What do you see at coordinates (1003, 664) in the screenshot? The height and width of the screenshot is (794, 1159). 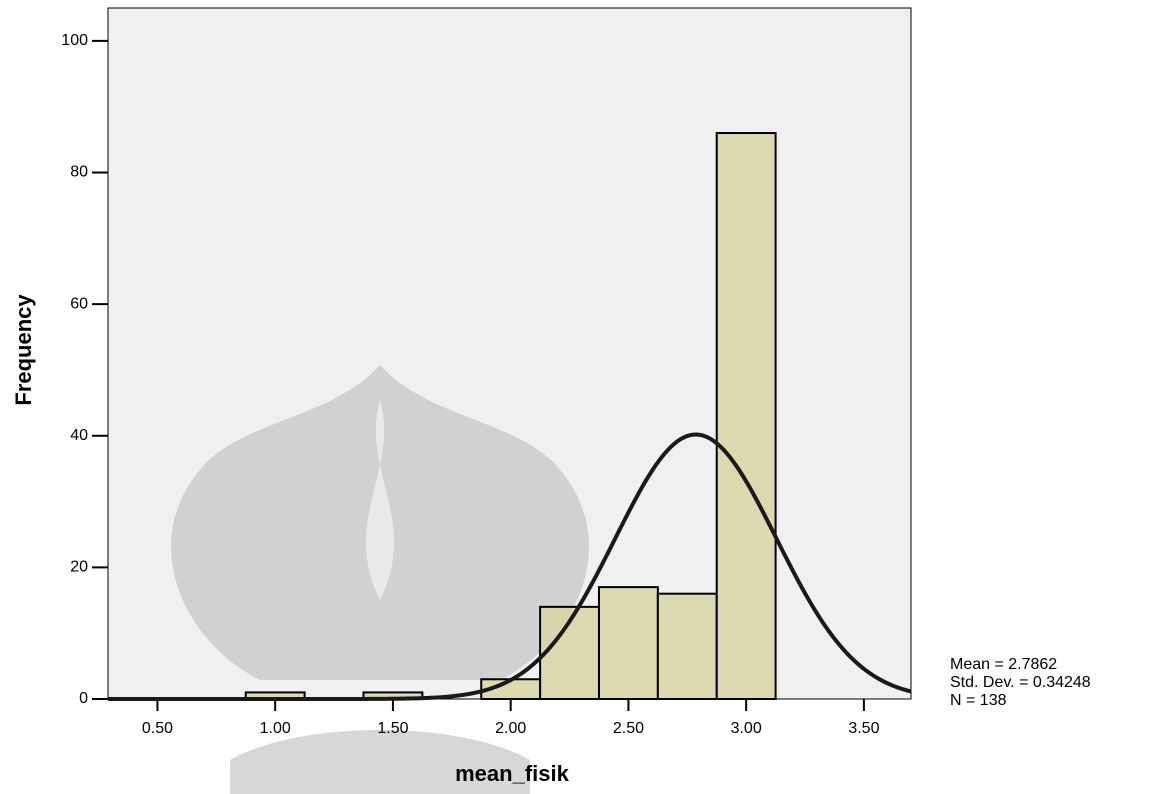 I see `stat-text: Mean = 2.7862` at bounding box center [1003, 664].